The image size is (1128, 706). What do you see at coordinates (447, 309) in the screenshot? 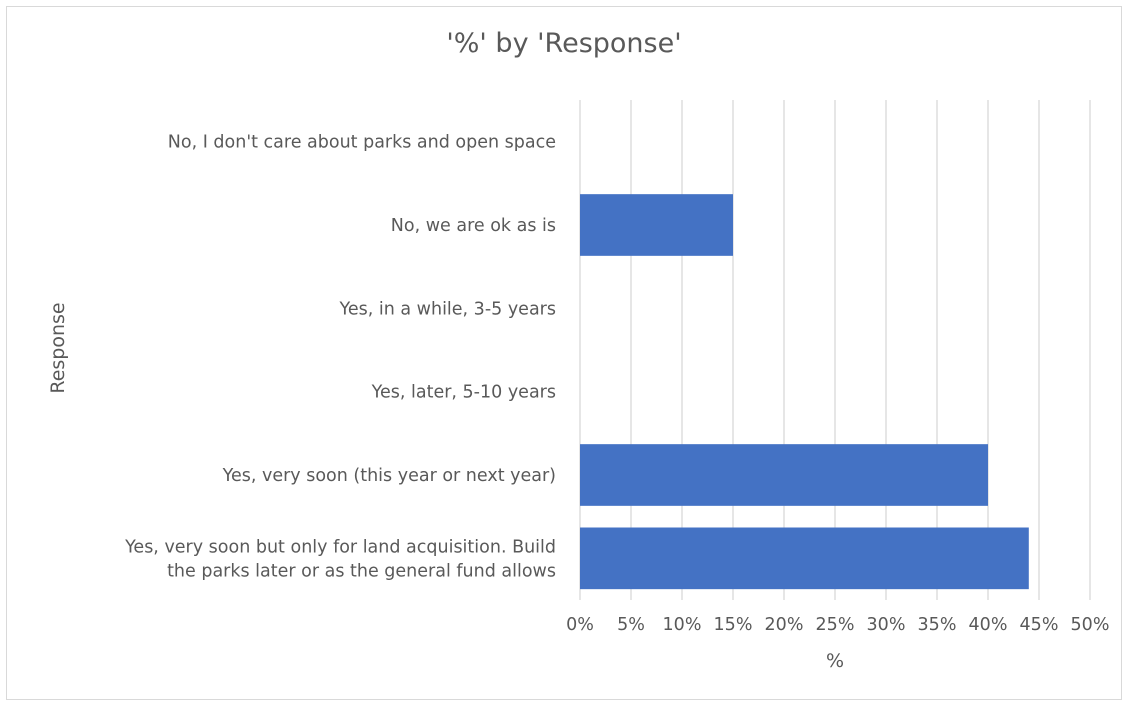
I see `category-label: Yes, in a while, 3-5 years` at bounding box center [447, 309].